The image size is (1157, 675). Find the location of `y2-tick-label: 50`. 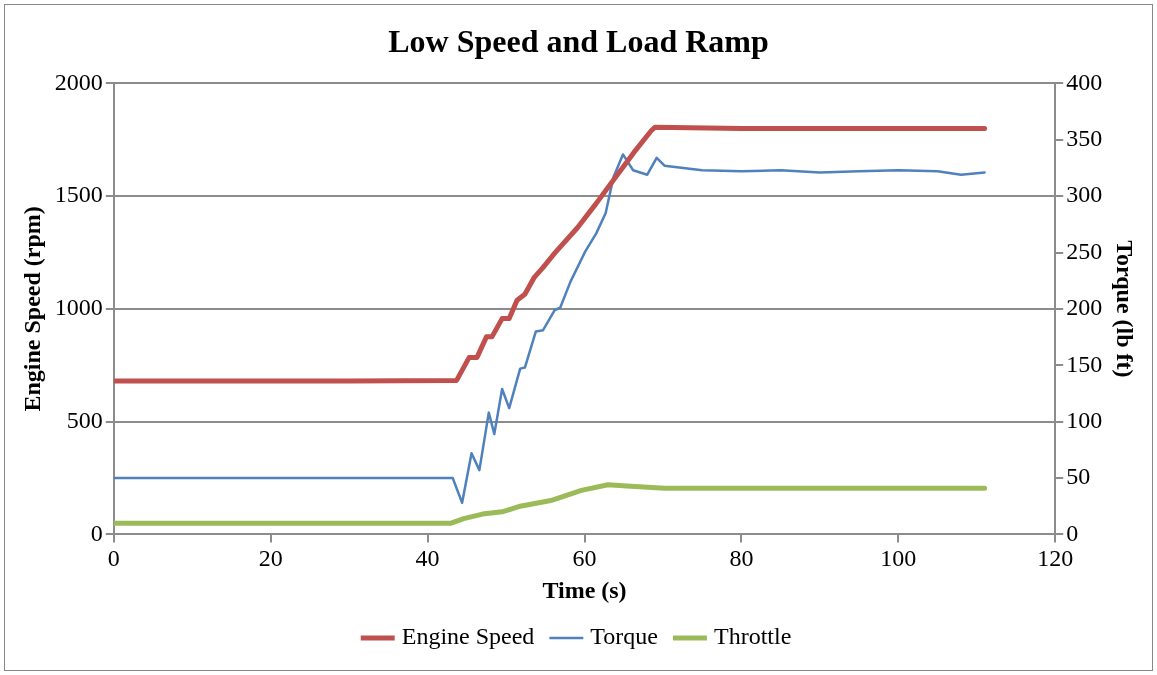

y2-tick-label: 50 is located at coordinates (1078, 476).